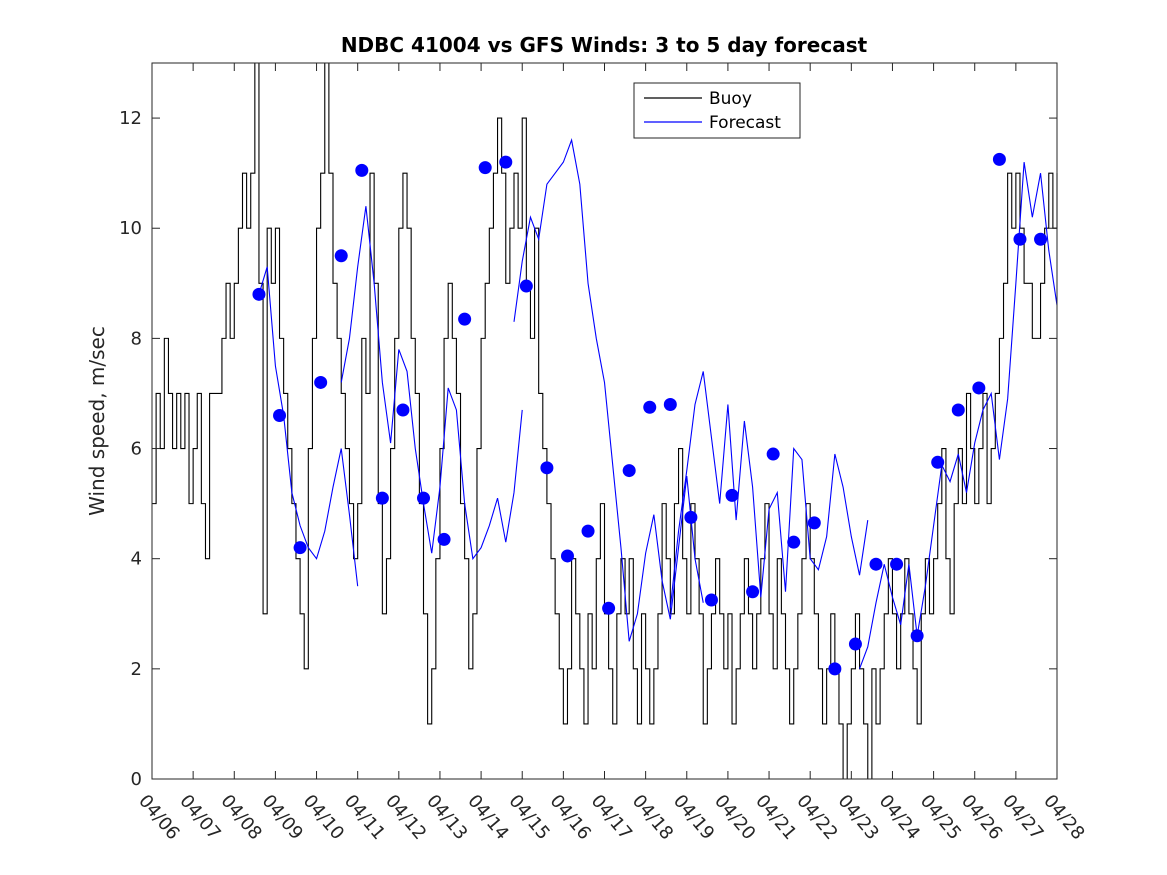 This screenshot has height=875, width=1167. Describe the element at coordinates (981, 817) in the screenshot. I see `x-tick-label: 04/26` at that location.